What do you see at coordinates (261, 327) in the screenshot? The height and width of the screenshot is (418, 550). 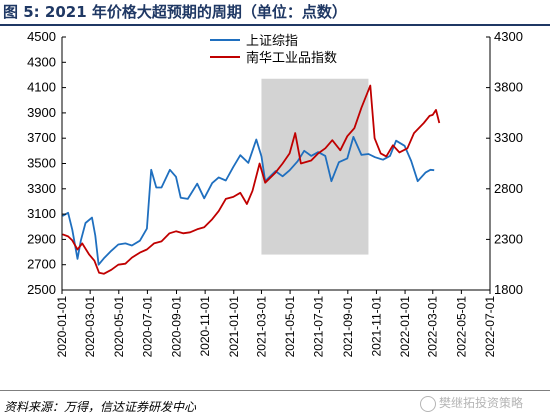 I see `x-tick-label: 2021-03-01` at bounding box center [261, 327].